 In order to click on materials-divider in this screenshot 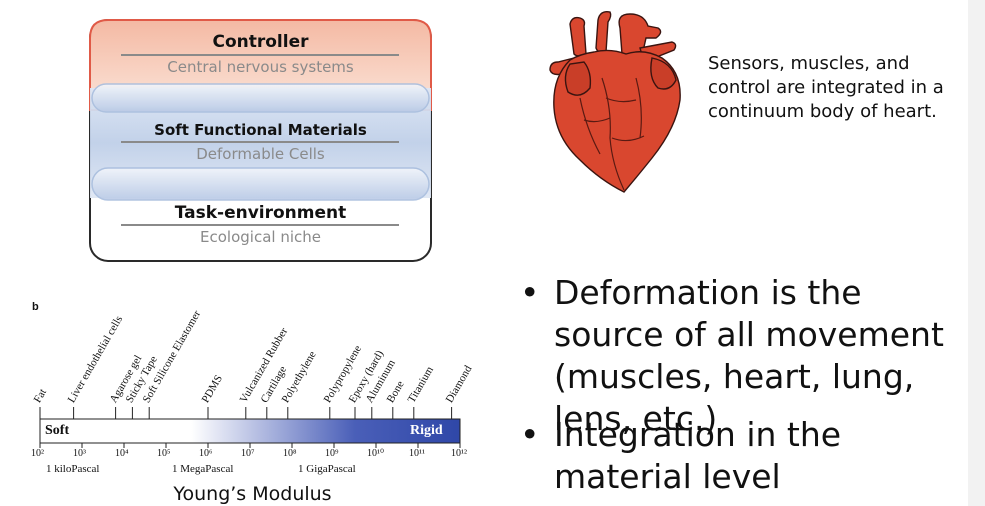, I will do `click(260, 142)`.